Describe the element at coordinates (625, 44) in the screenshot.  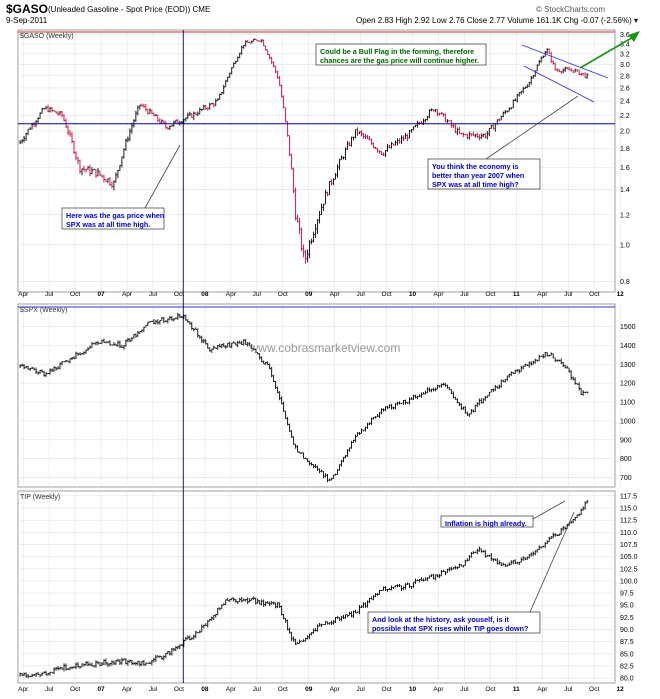
I see `y-tick-label: 3.4` at that location.